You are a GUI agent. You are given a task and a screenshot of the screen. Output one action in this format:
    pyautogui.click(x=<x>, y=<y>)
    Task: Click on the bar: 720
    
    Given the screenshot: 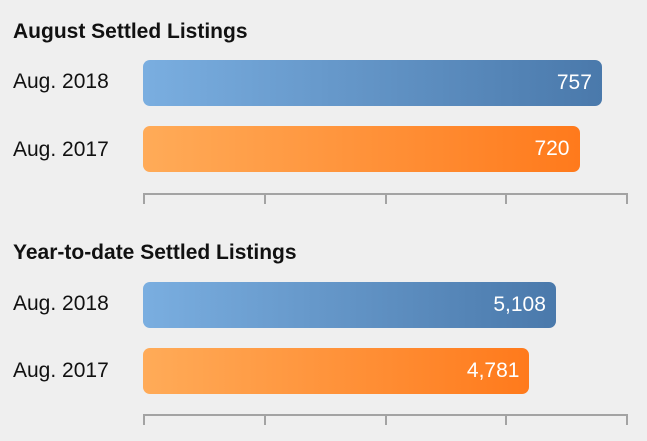 What is the action you would take?
    pyautogui.click(x=361, y=149)
    